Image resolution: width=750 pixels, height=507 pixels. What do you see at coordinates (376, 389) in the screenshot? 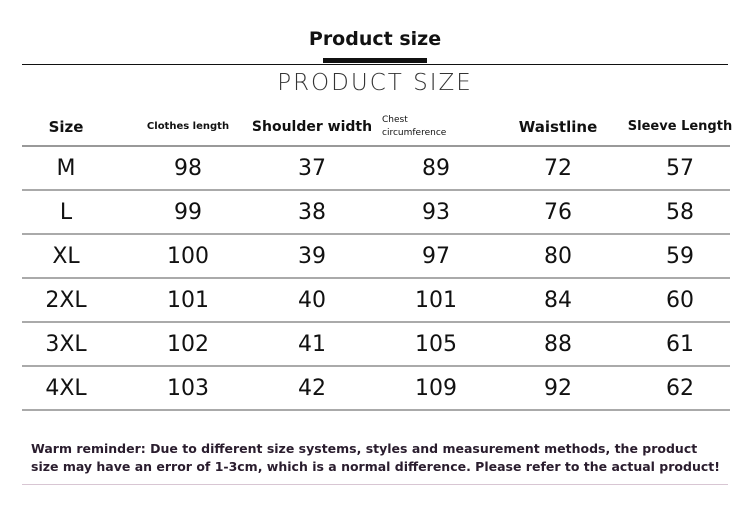
I see `table-row: 4XL 103 42 109 92 62` at bounding box center [376, 389].